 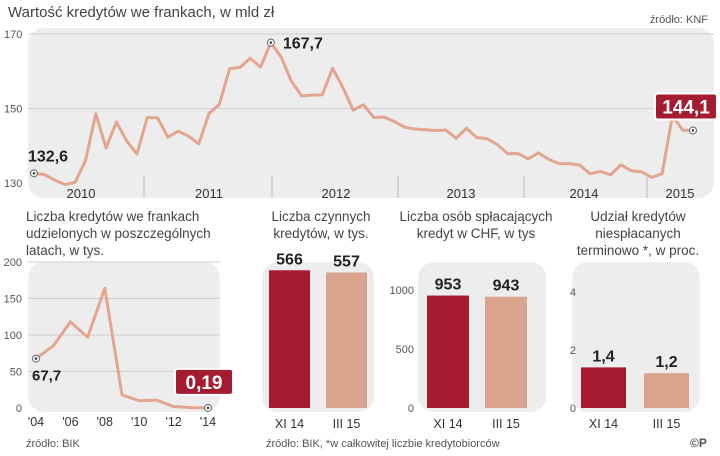 What do you see at coordinates (34, 173) in the screenshot?
I see `main-start-marker-dot` at bounding box center [34, 173].